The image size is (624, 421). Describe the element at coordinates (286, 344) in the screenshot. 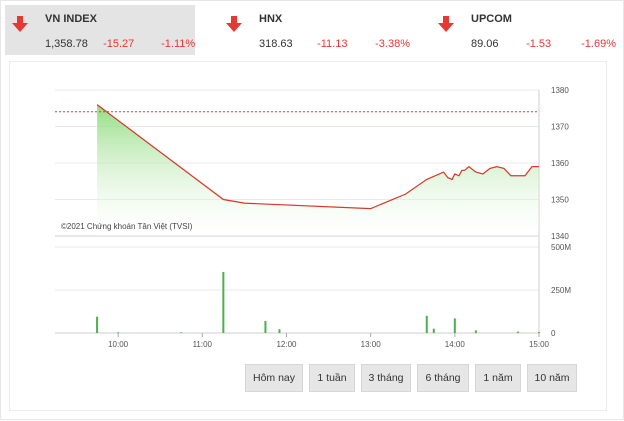

I see `x-tick-label: 12:00` at that location.